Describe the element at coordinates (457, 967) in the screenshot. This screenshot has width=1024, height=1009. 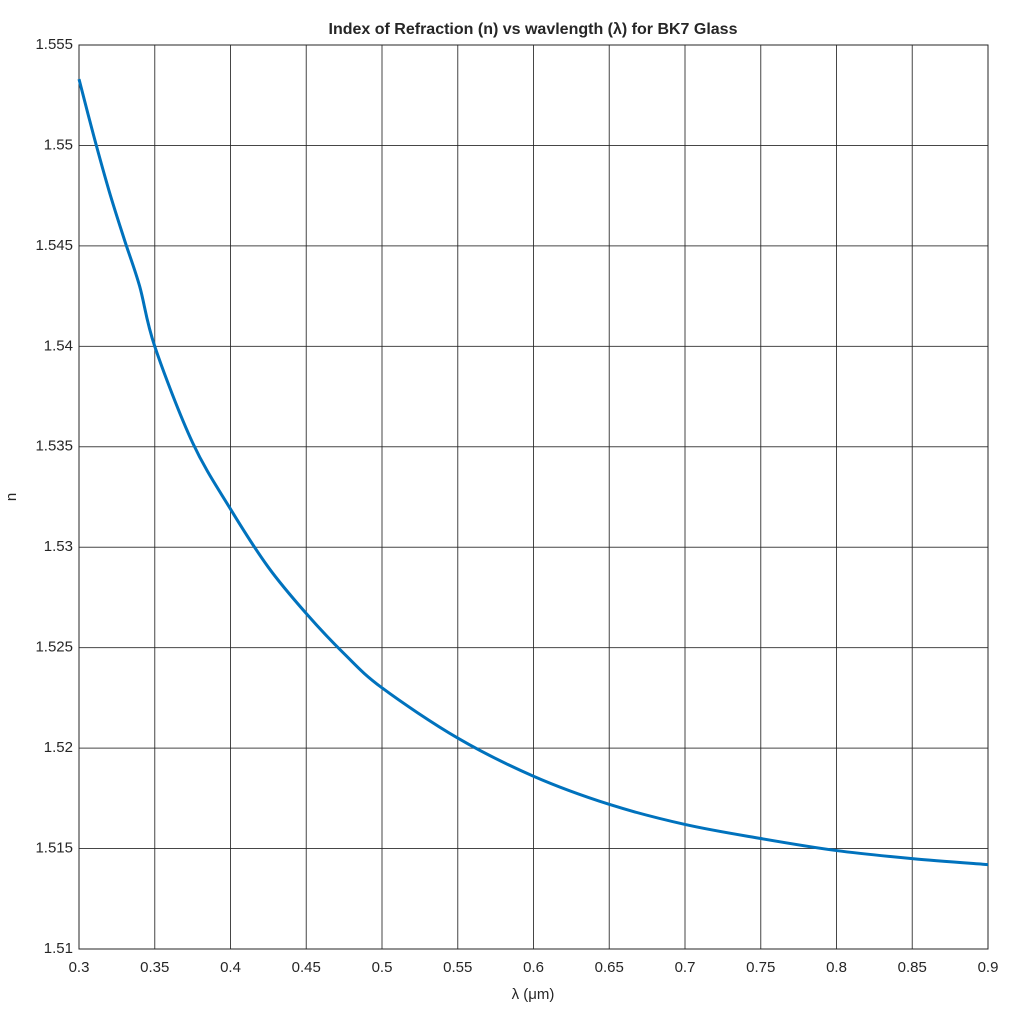
I see `x-tick-label: 0.55` at that location.